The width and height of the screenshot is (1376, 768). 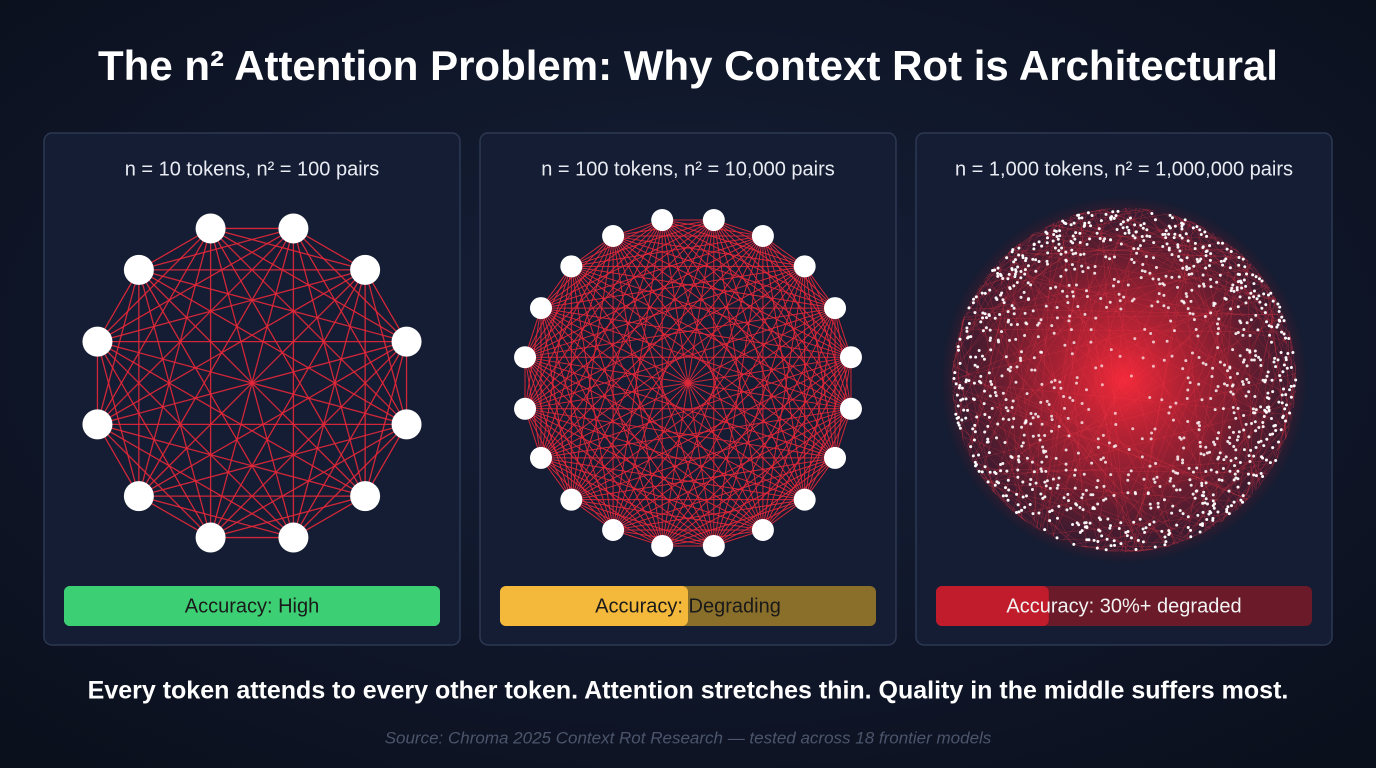 I want to click on accuracy-bar-fill, so click(x=252, y=606).